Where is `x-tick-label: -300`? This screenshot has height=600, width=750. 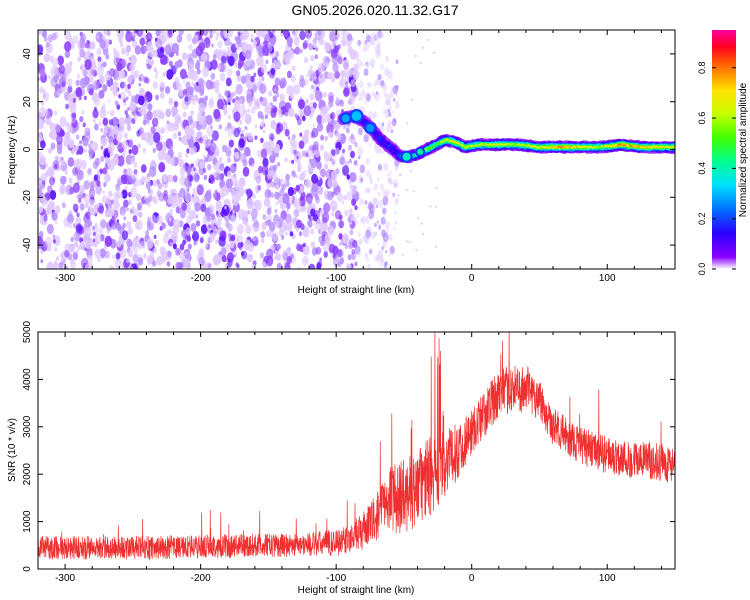 x-tick-label: -300 is located at coordinates (65, 278).